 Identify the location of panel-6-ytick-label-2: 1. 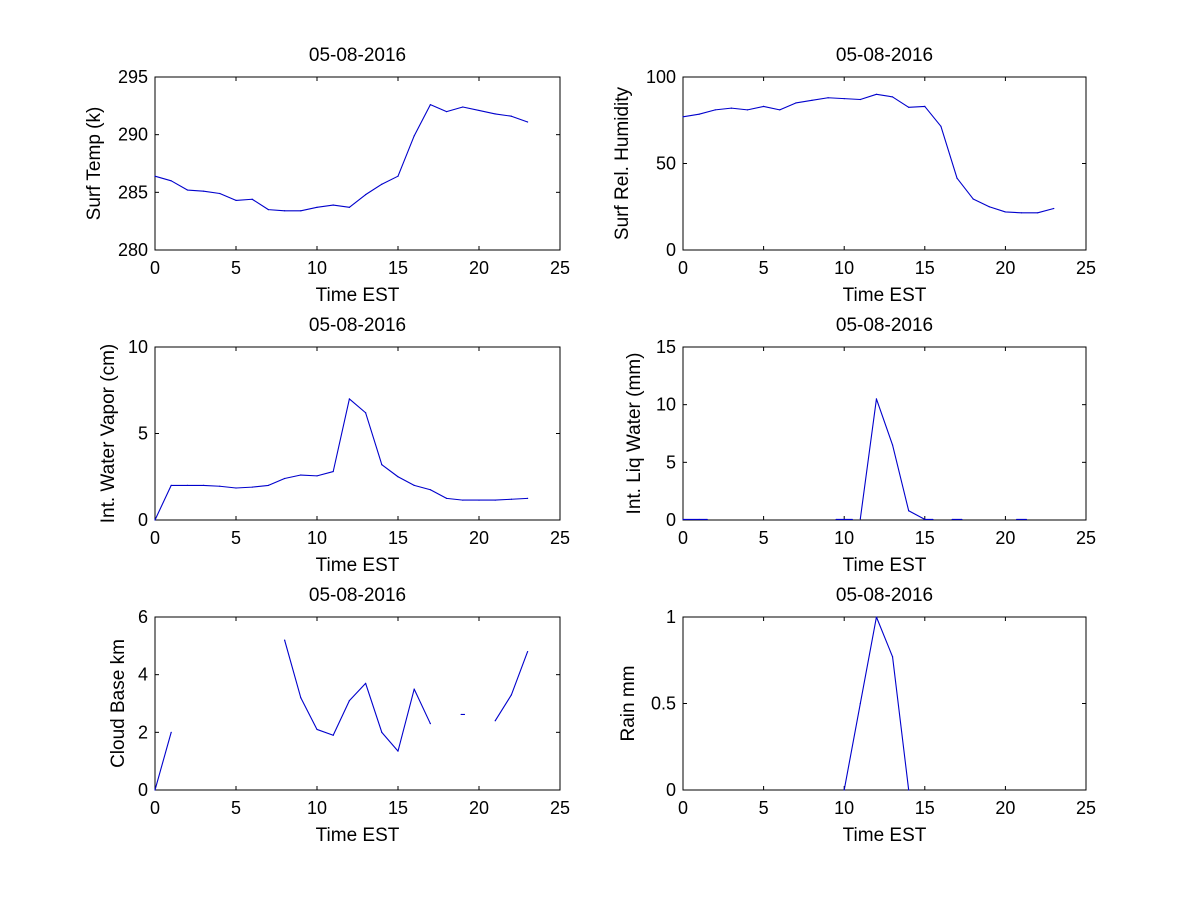
(671, 617).